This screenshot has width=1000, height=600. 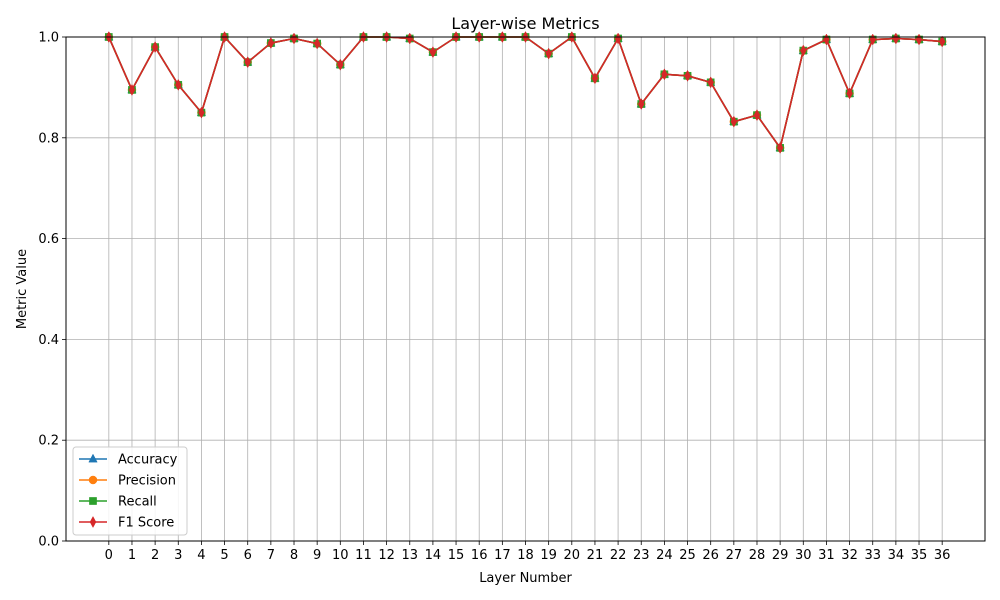 I want to click on x-tick-label: 7, so click(x=271, y=555).